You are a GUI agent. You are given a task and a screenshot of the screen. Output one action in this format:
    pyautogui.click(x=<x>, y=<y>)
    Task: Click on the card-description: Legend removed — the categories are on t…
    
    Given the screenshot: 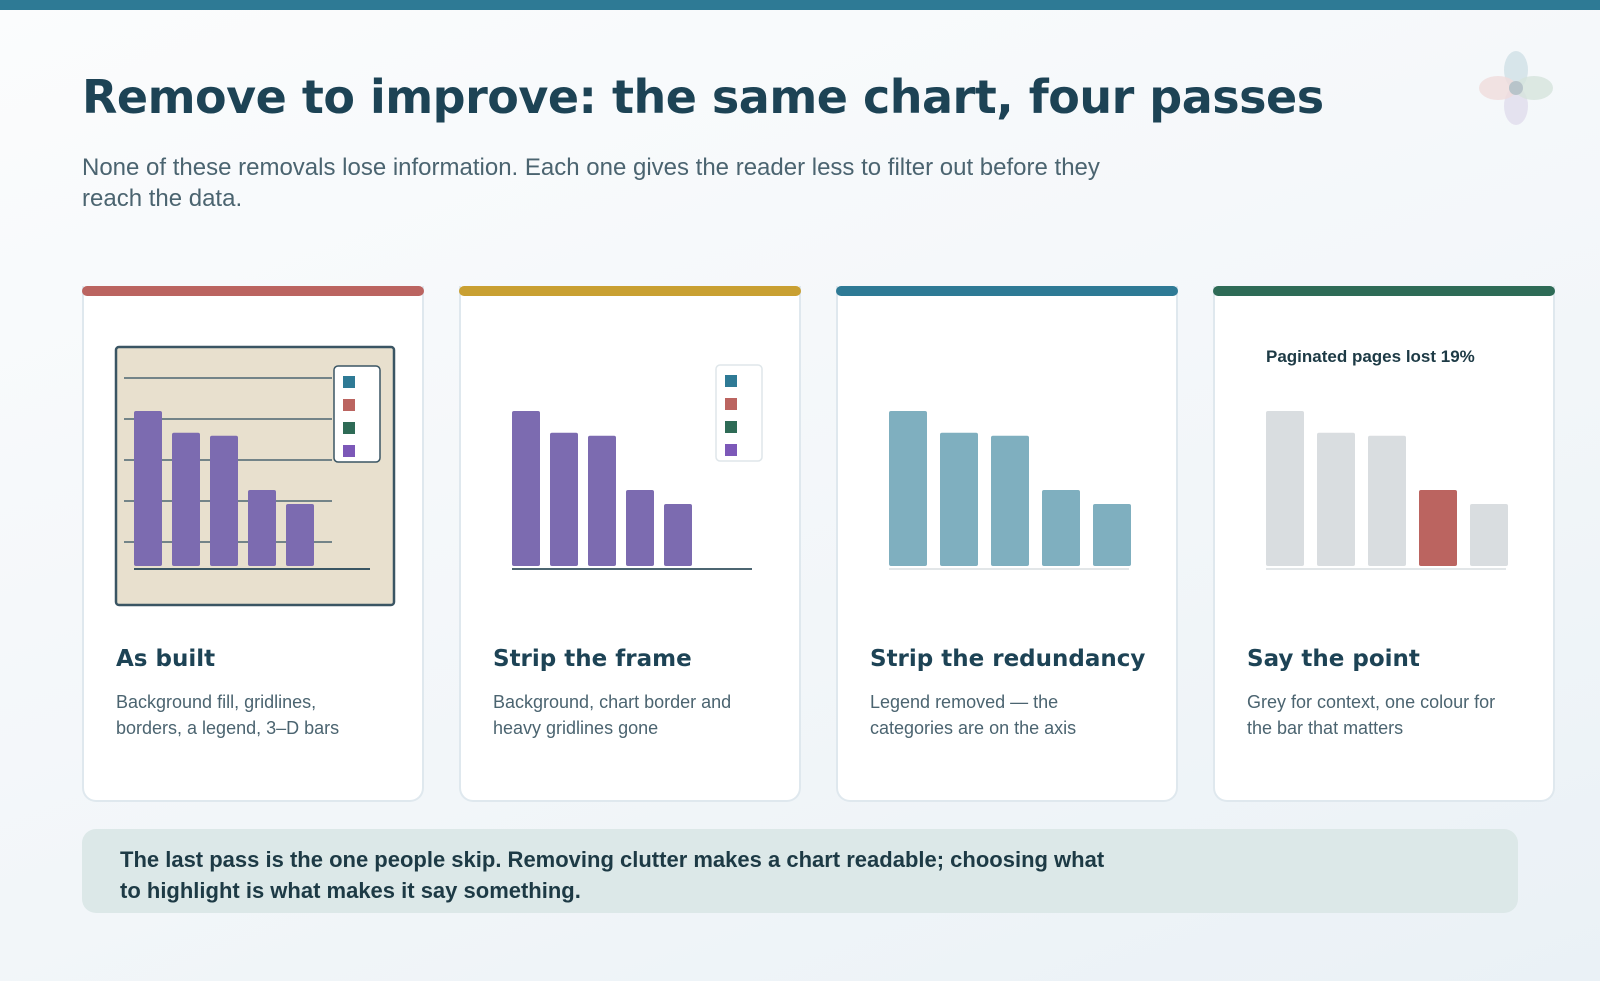 What is the action you would take?
    pyautogui.click(x=973, y=715)
    